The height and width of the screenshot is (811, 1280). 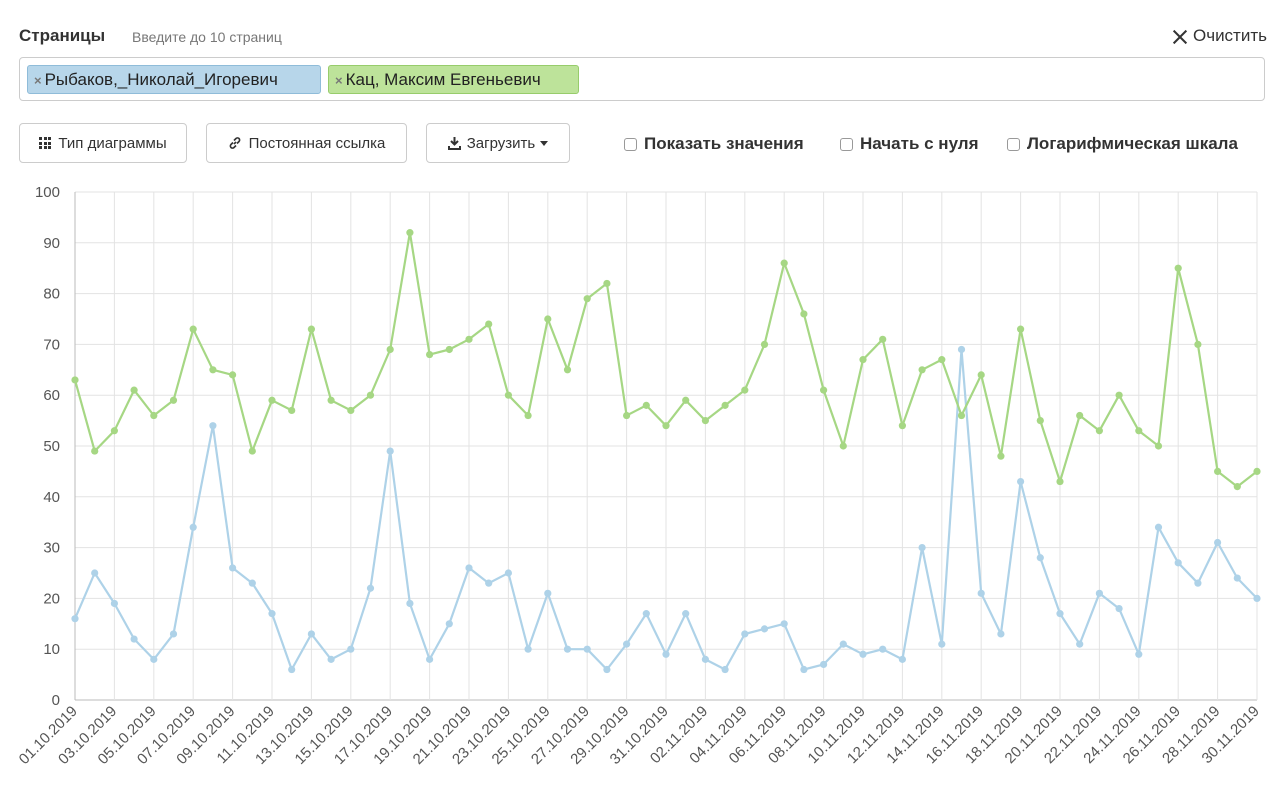 I want to click on permalink-button: Постоянная ссылка, so click(x=306, y=143).